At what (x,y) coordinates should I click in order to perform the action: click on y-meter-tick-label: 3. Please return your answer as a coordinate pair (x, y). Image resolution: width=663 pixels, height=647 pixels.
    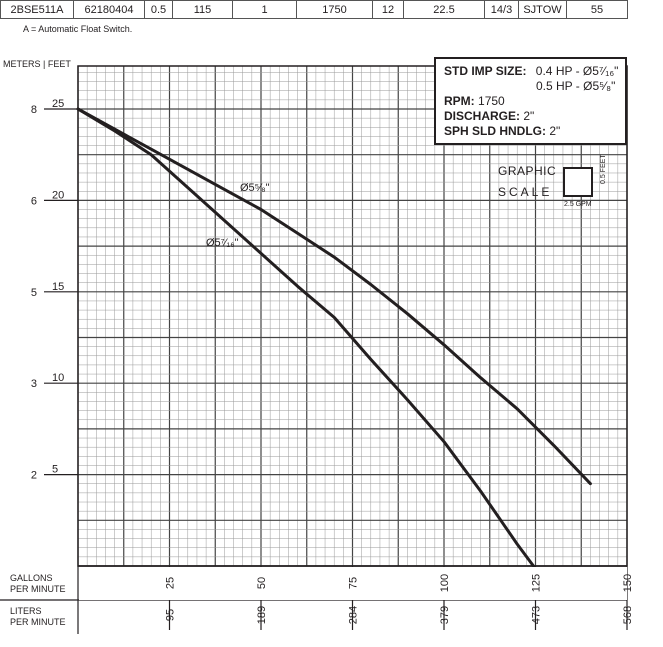
    Looking at the image, I should click on (34, 384).